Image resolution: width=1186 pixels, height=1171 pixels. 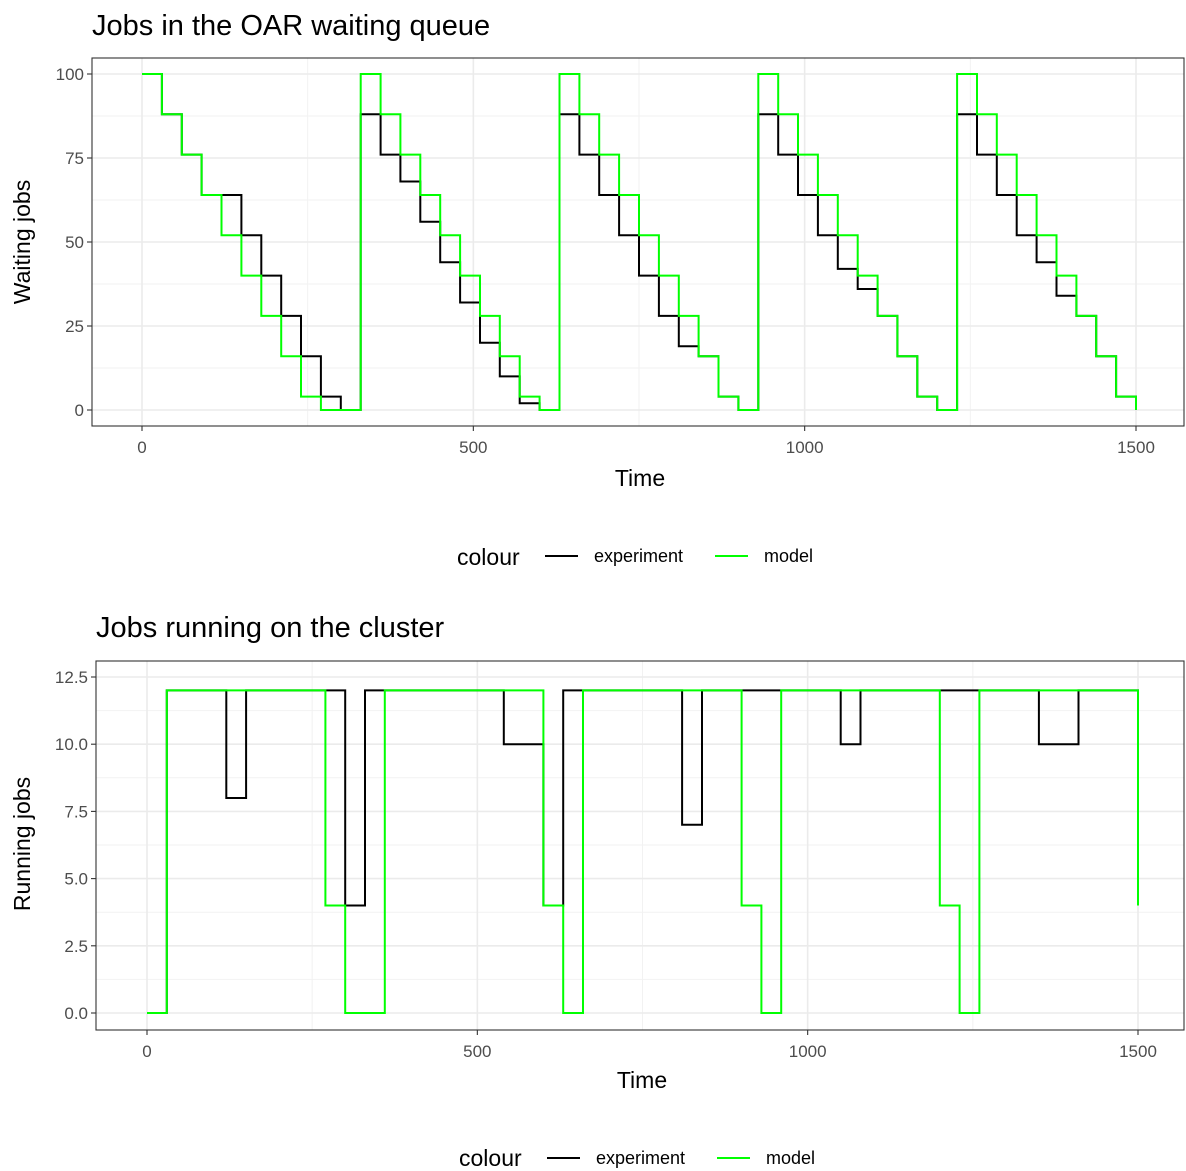 What do you see at coordinates (270, 628) in the screenshot?
I see `chart-title: Jobs running on the cluster` at bounding box center [270, 628].